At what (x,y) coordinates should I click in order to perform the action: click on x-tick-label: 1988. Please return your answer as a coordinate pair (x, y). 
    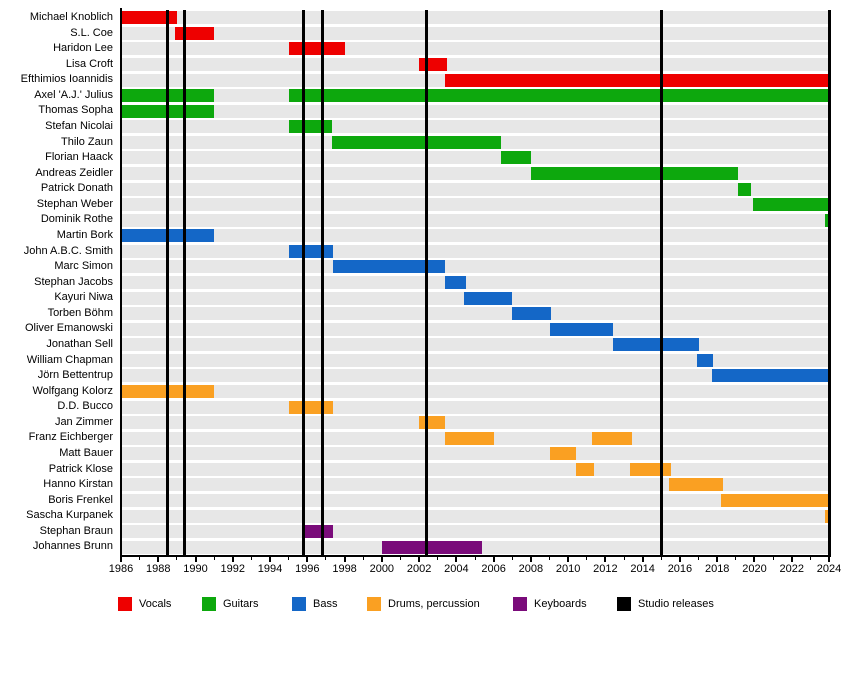
    Looking at the image, I should click on (158, 569).